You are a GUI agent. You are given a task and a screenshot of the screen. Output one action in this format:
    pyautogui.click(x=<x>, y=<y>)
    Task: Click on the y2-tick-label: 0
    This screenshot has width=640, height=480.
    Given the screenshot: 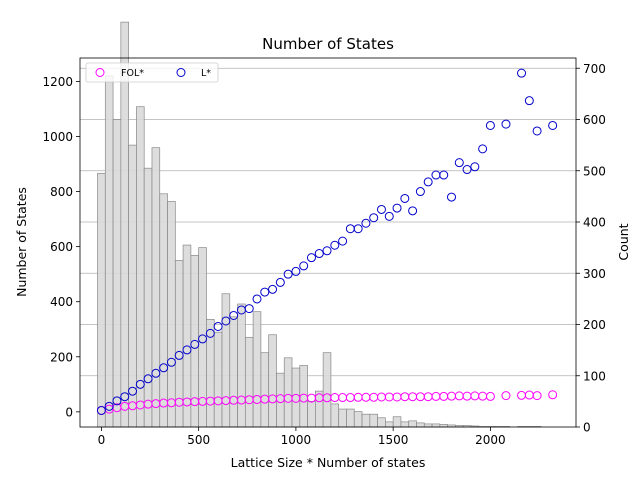 What is the action you would take?
    pyautogui.click(x=587, y=428)
    